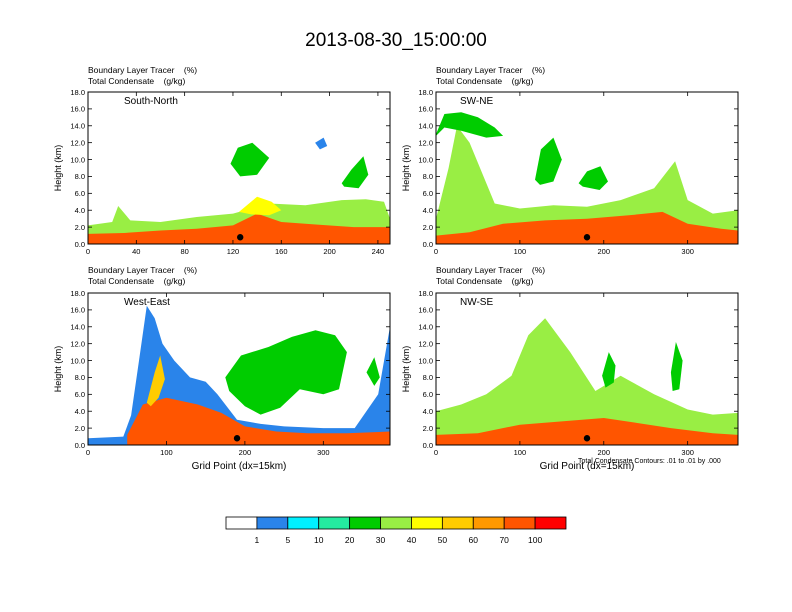  Describe the element at coordinates (378, 251) in the screenshot. I see `x-tick-label: 240` at that location.